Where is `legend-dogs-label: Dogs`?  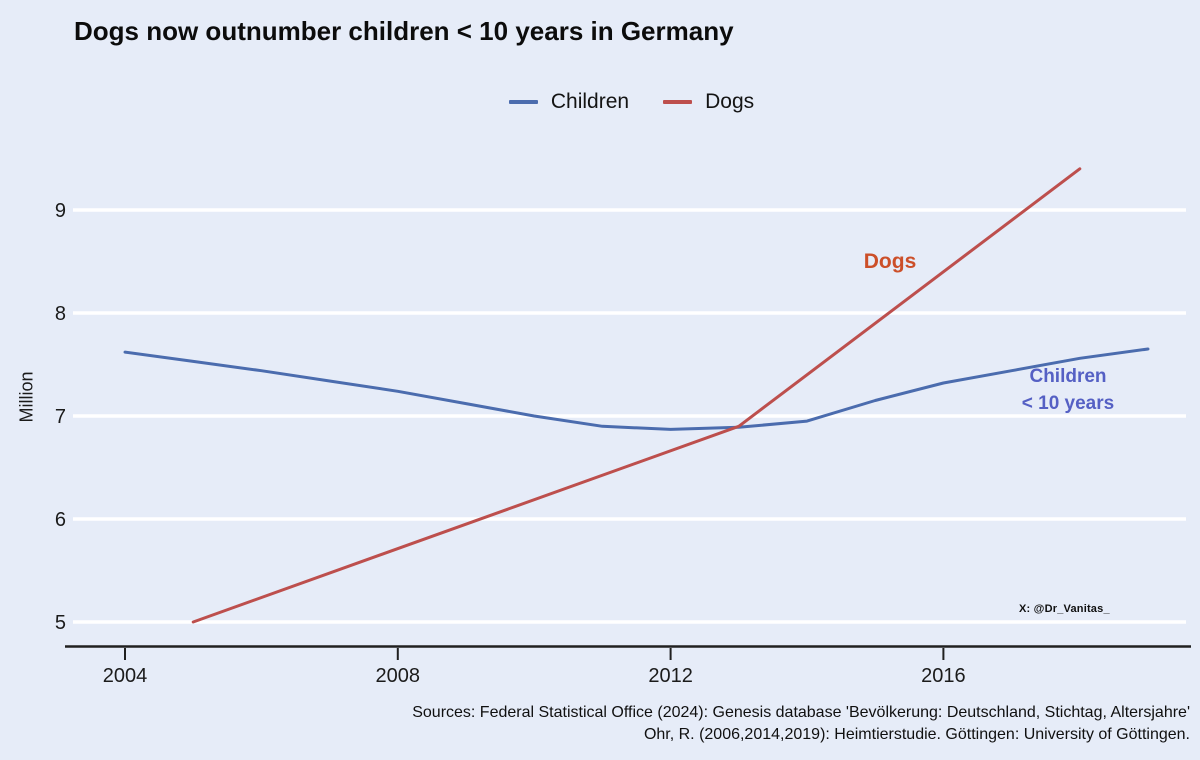 legend-dogs-label: Dogs is located at coordinates (730, 101).